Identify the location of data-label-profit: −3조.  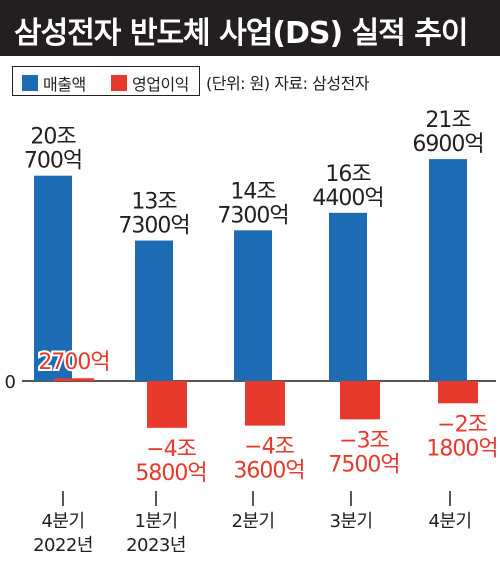
(364, 440).